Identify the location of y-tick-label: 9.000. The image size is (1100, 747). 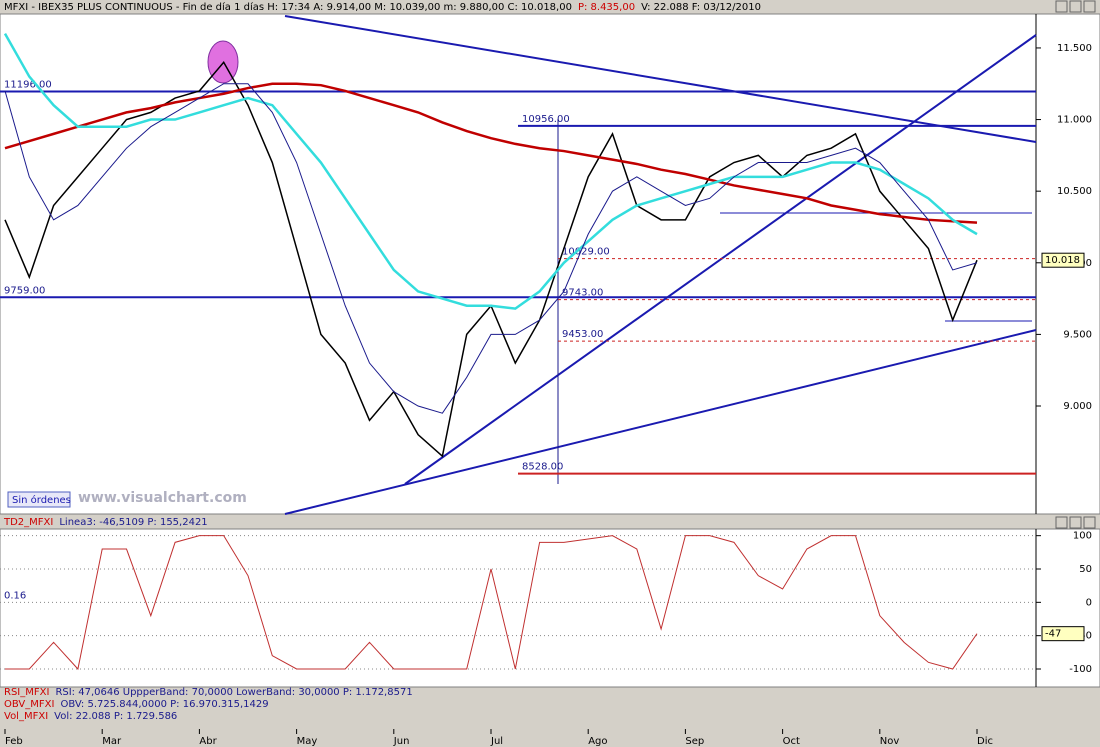
(1077, 406).